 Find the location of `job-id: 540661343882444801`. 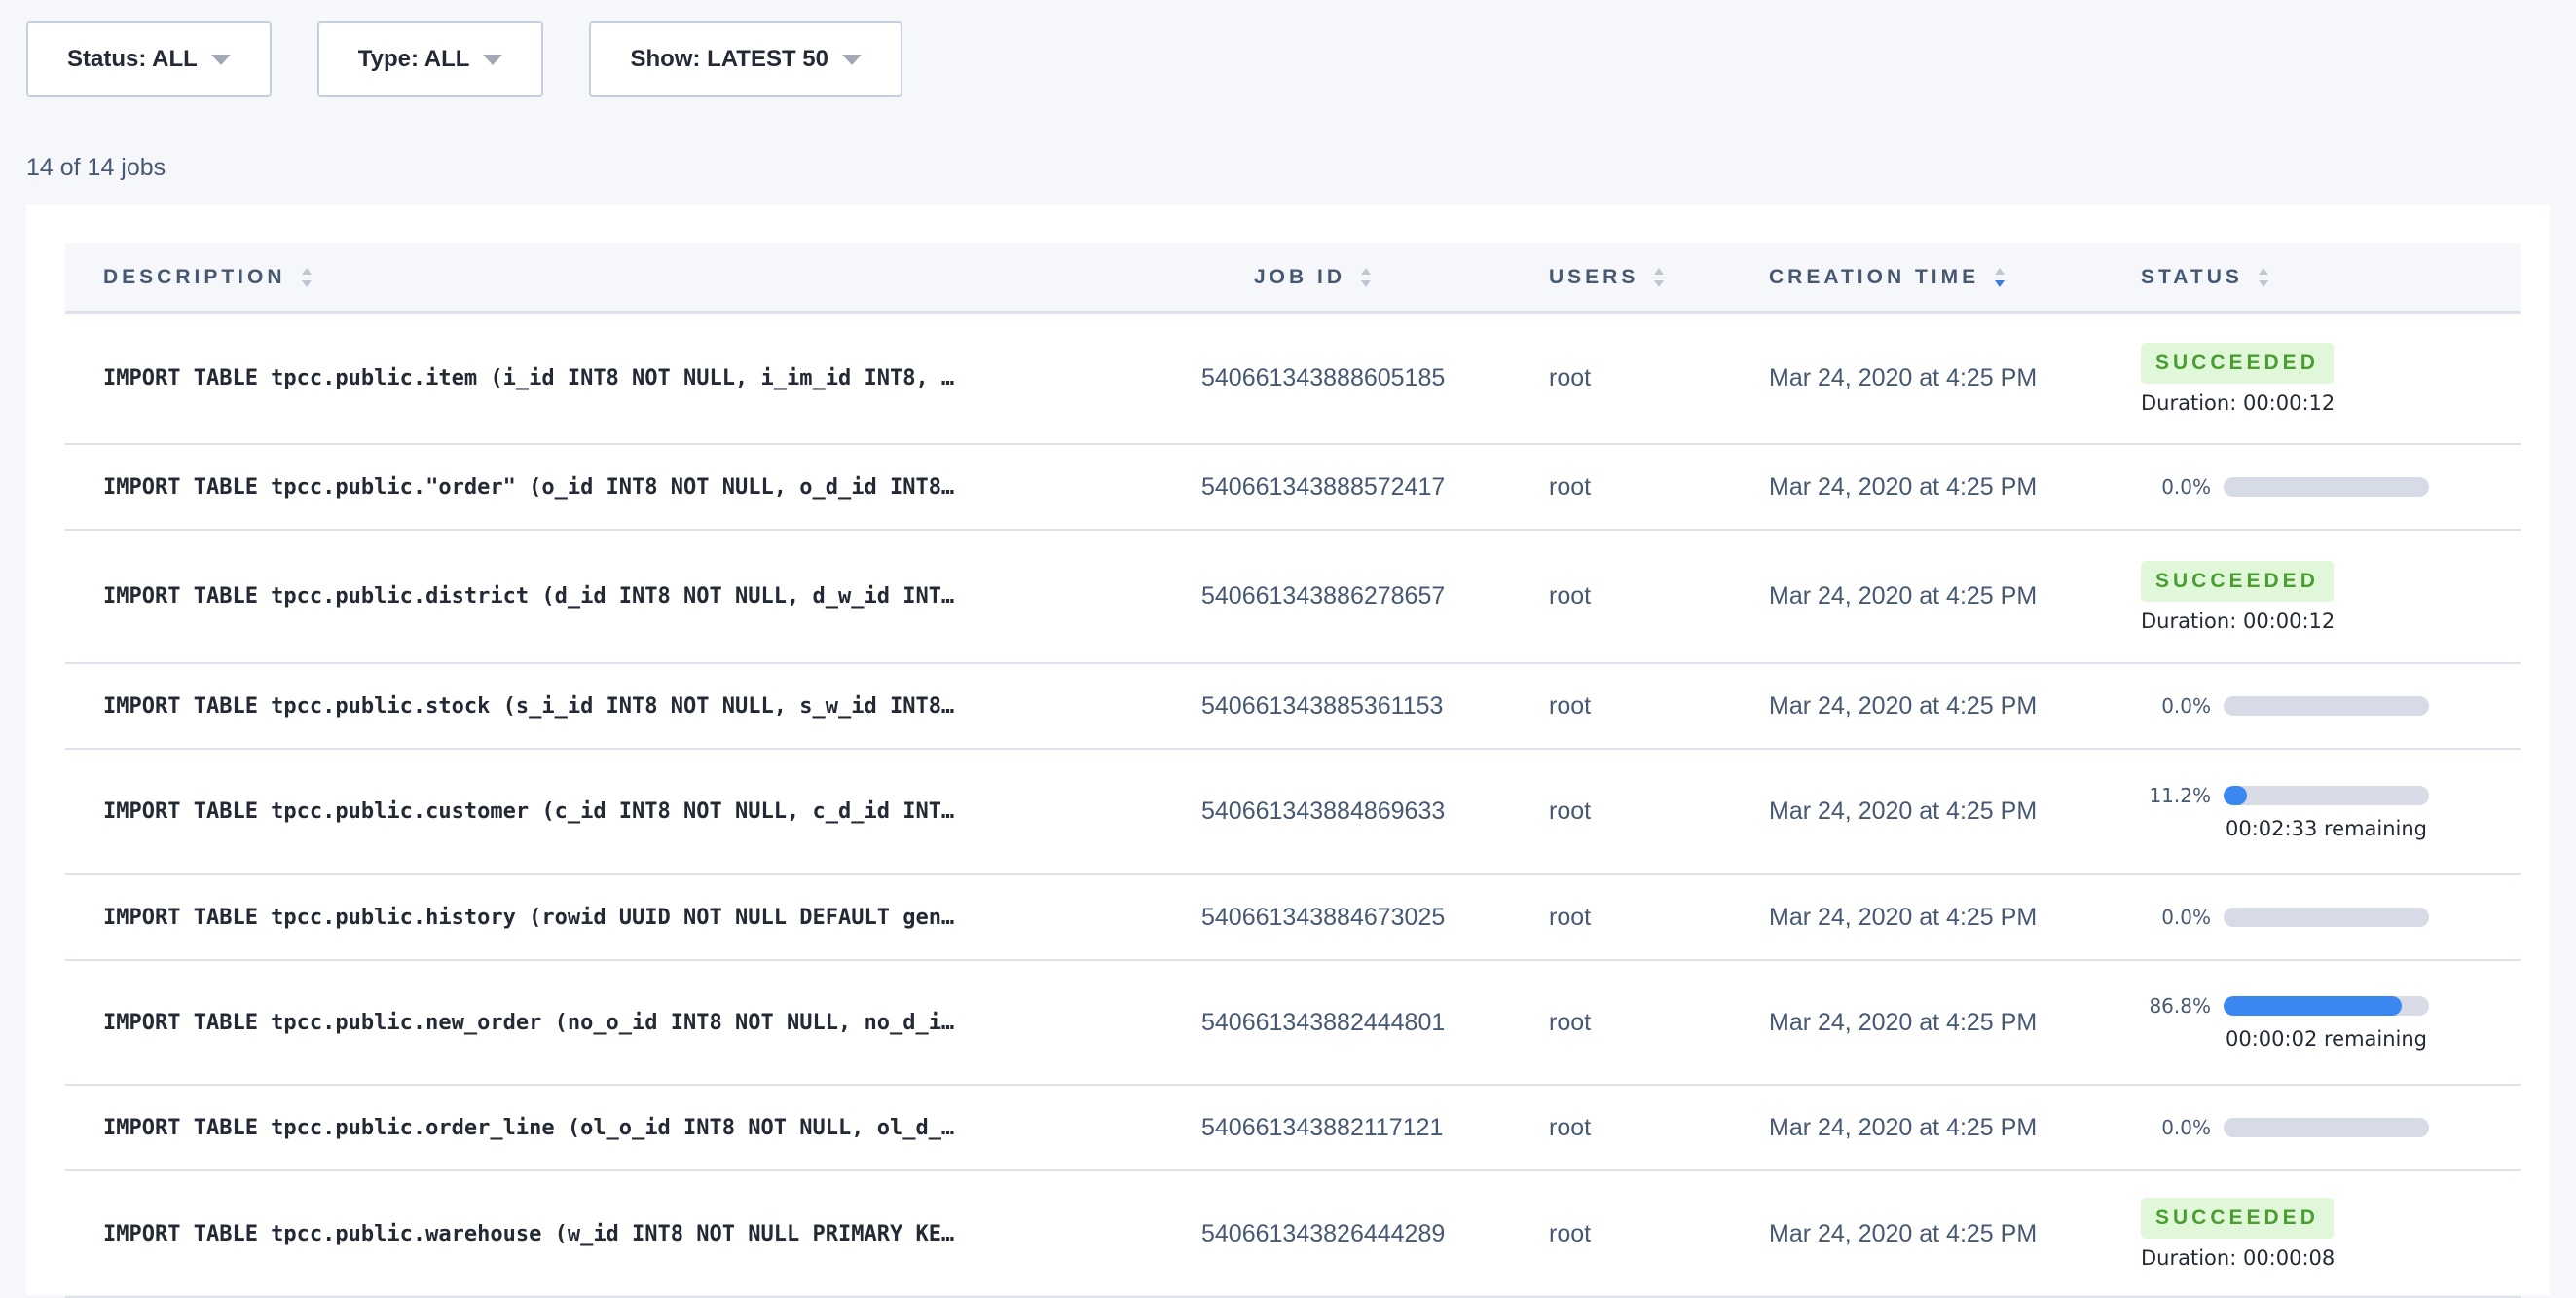

job-id: 540661343882444801 is located at coordinates (1323, 1022).